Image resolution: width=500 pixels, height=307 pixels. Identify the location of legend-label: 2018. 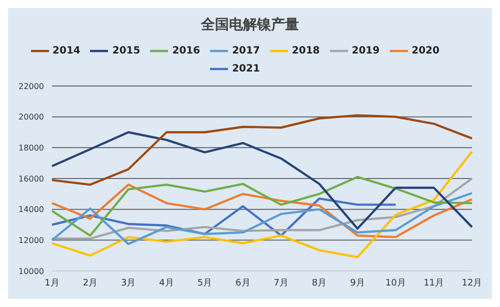
(306, 51).